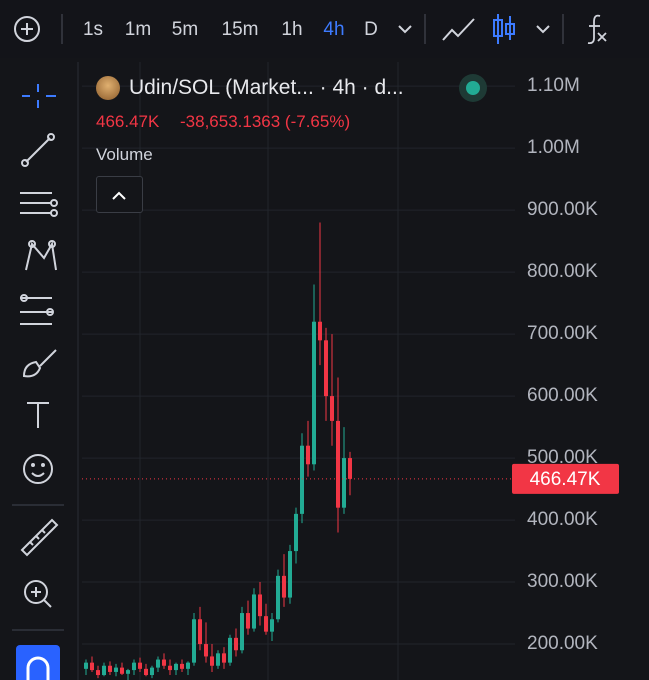 The width and height of the screenshot is (649, 680). What do you see at coordinates (38, 415) in the screenshot?
I see `text-tool` at bounding box center [38, 415].